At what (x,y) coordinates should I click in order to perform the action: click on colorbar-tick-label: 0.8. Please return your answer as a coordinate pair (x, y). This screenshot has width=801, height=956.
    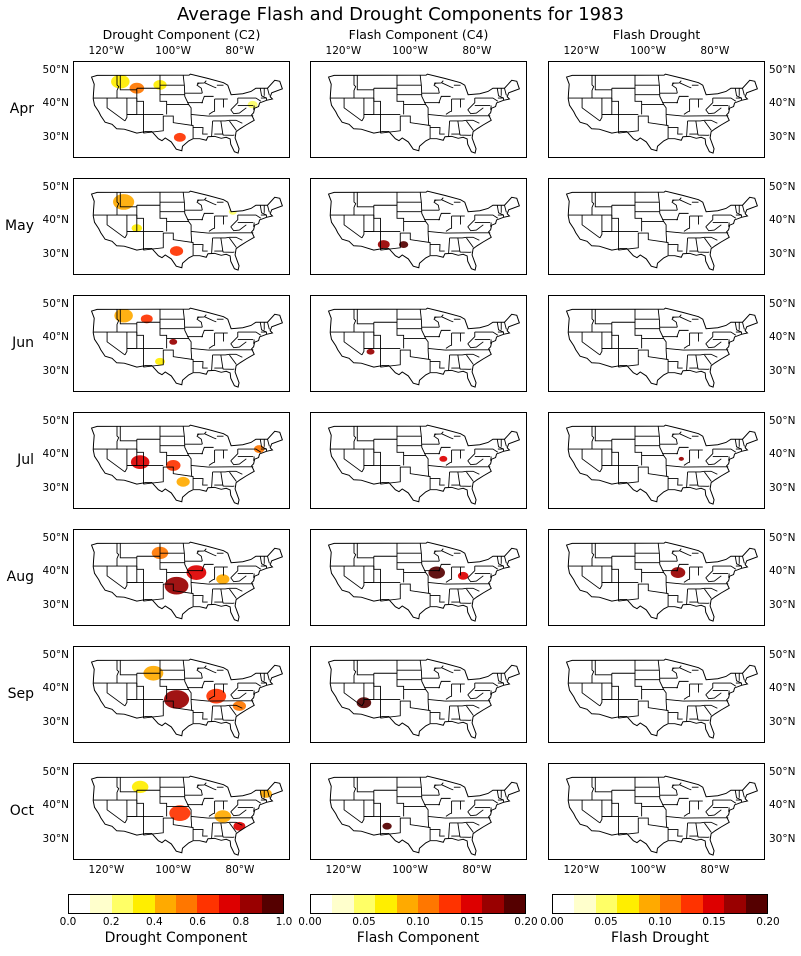
    Looking at the image, I should click on (241, 922).